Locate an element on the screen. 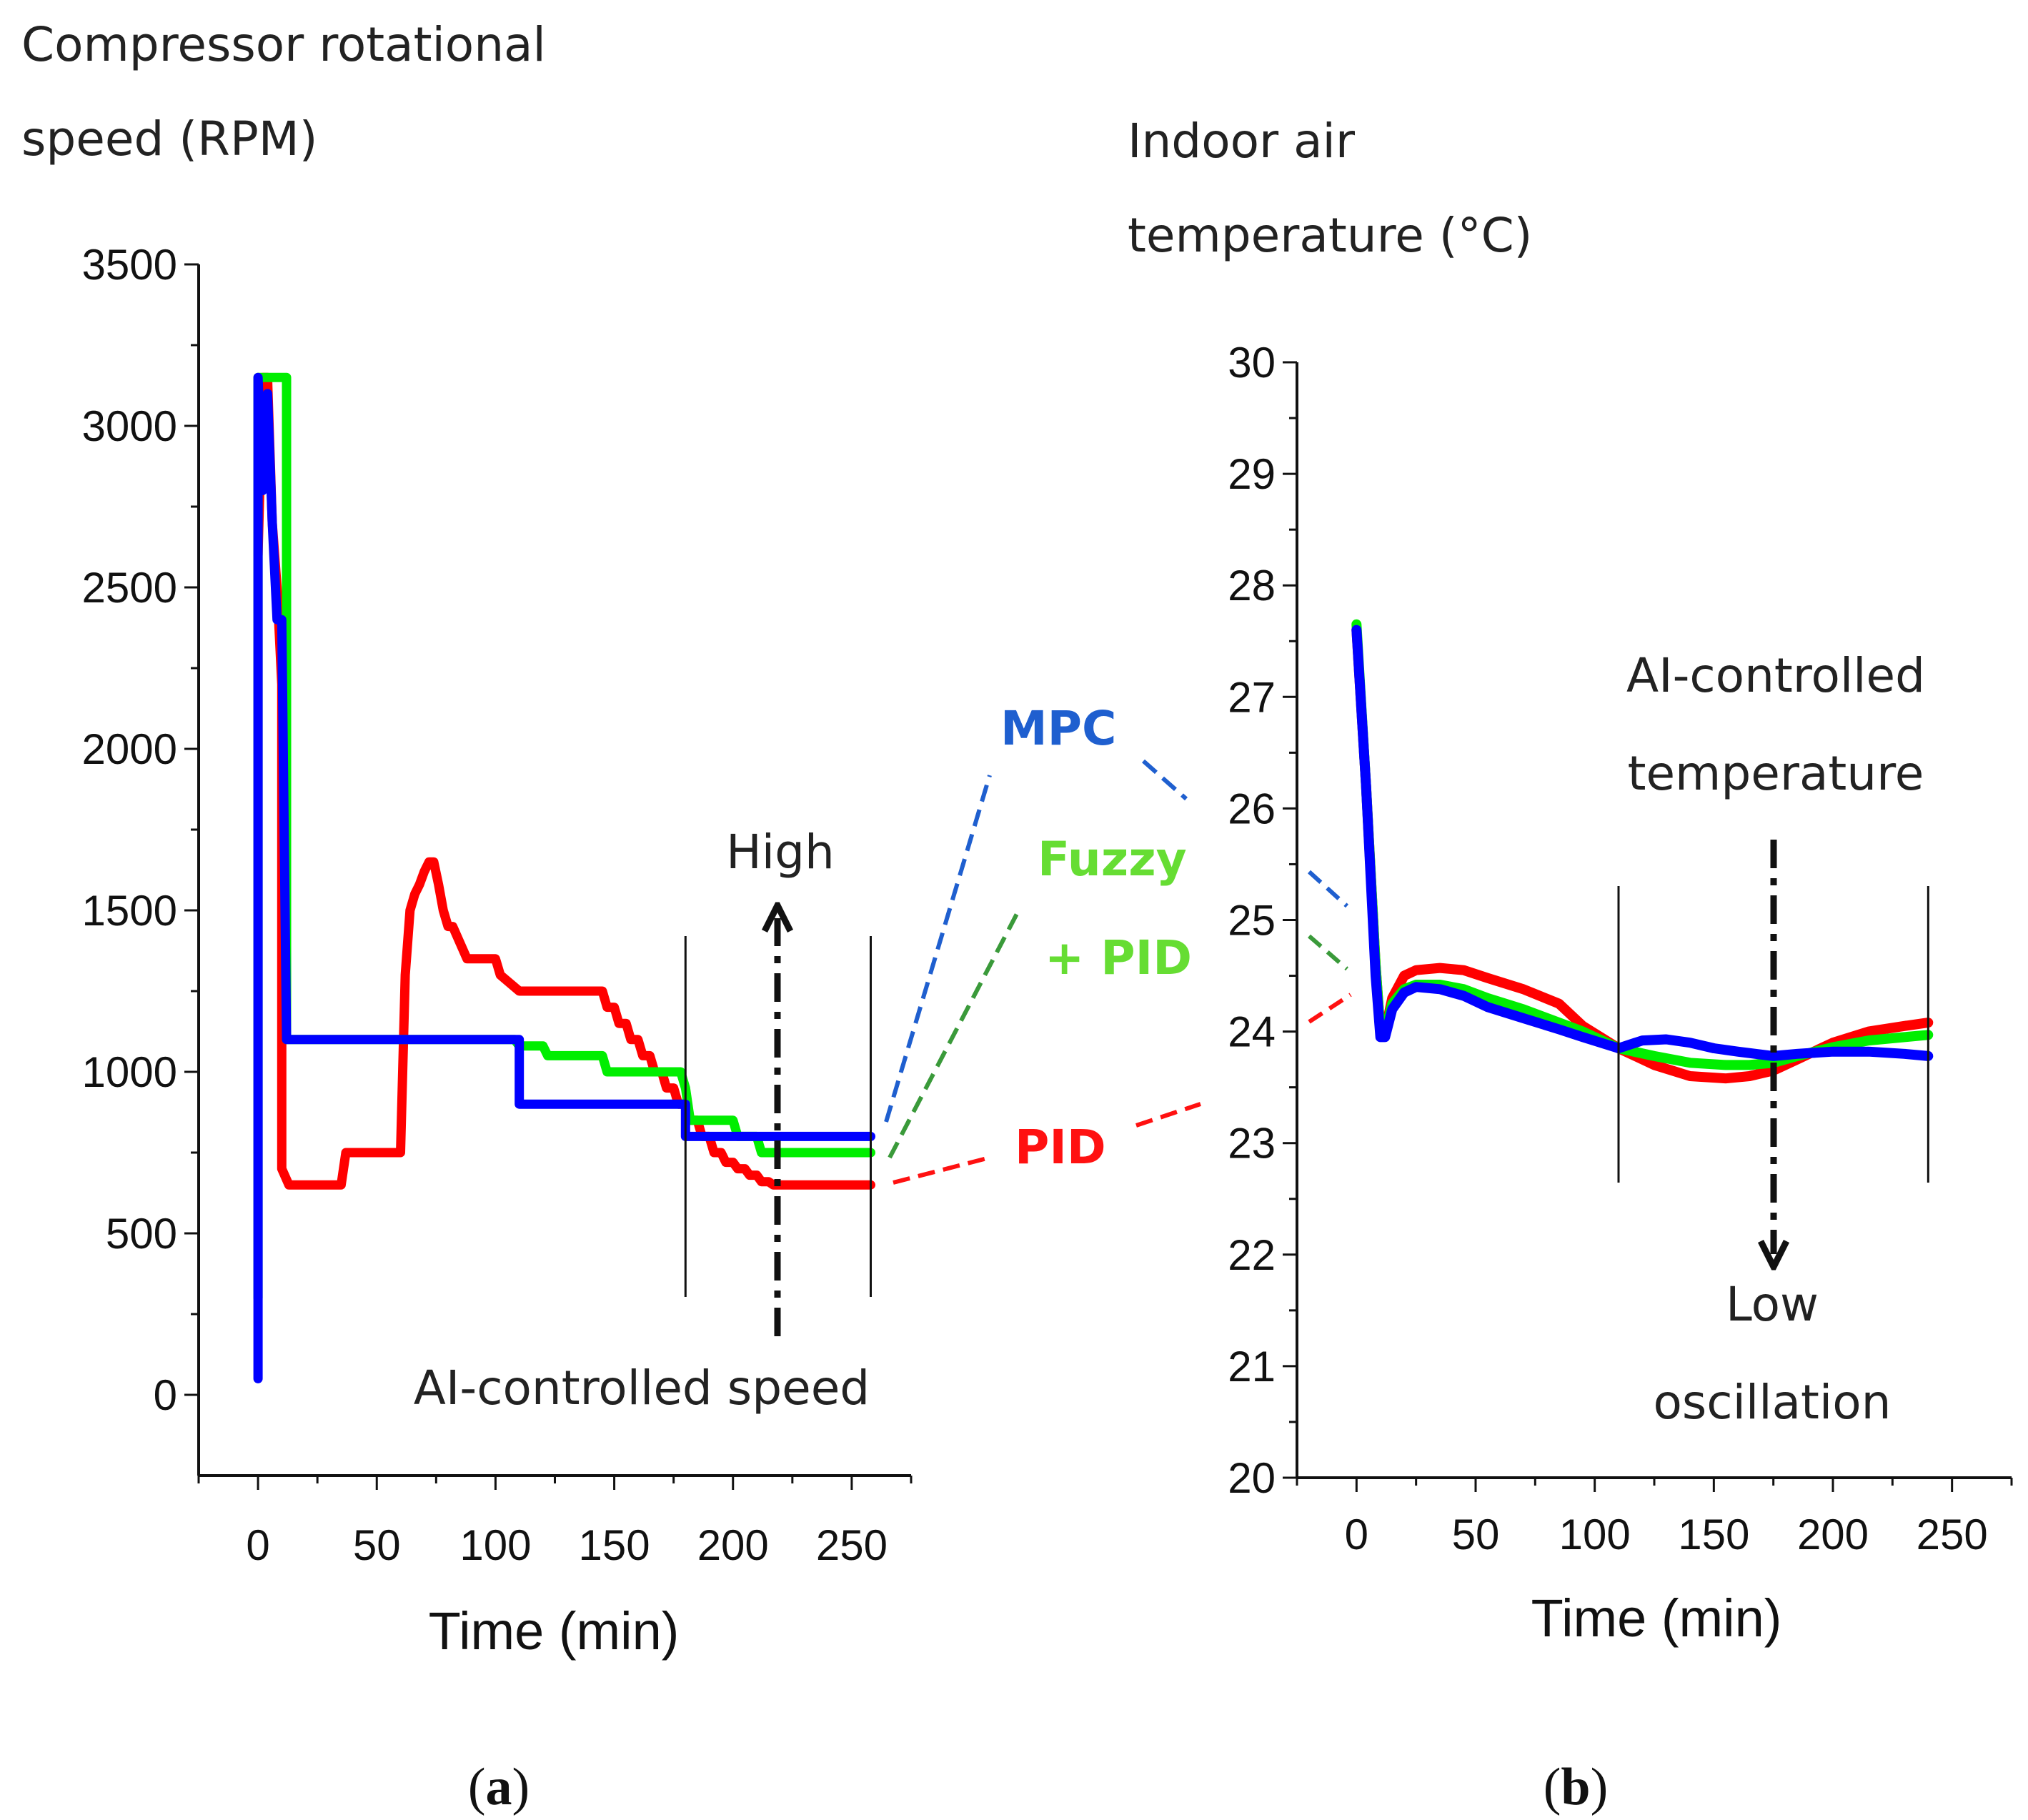 This screenshot has width=2028, height=1820. pid-connector-line-b is located at coordinates (1168, 1115).